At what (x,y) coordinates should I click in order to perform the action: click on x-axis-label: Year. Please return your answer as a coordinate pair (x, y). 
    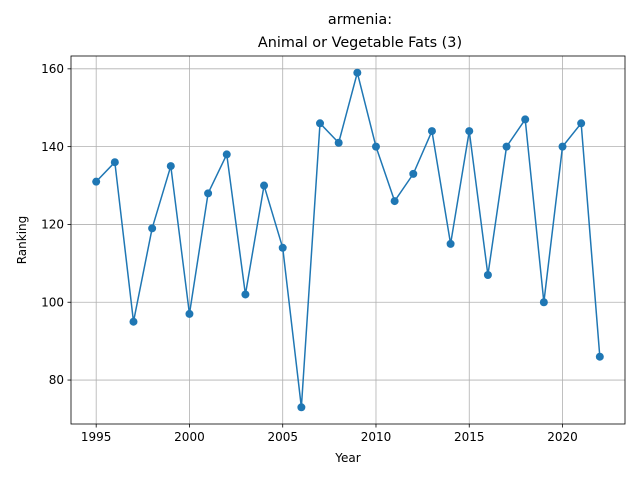
    Looking at the image, I should click on (347, 458).